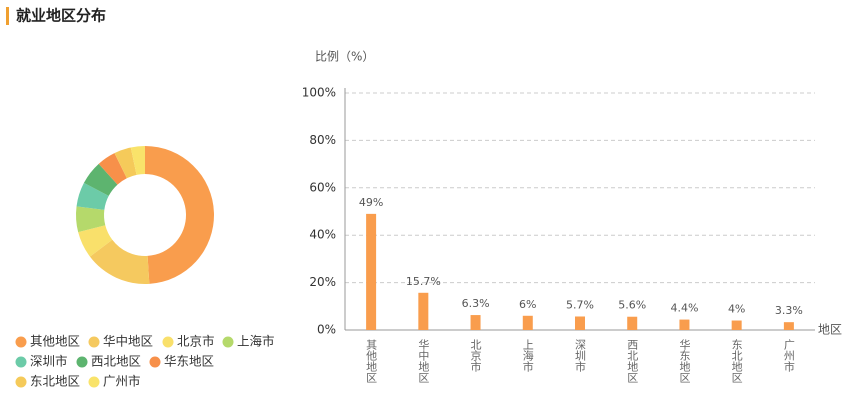 The width and height of the screenshot is (855, 401). Describe the element at coordinates (423, 281) in the screenshot. I see `value-label: 15.7%` at that location.